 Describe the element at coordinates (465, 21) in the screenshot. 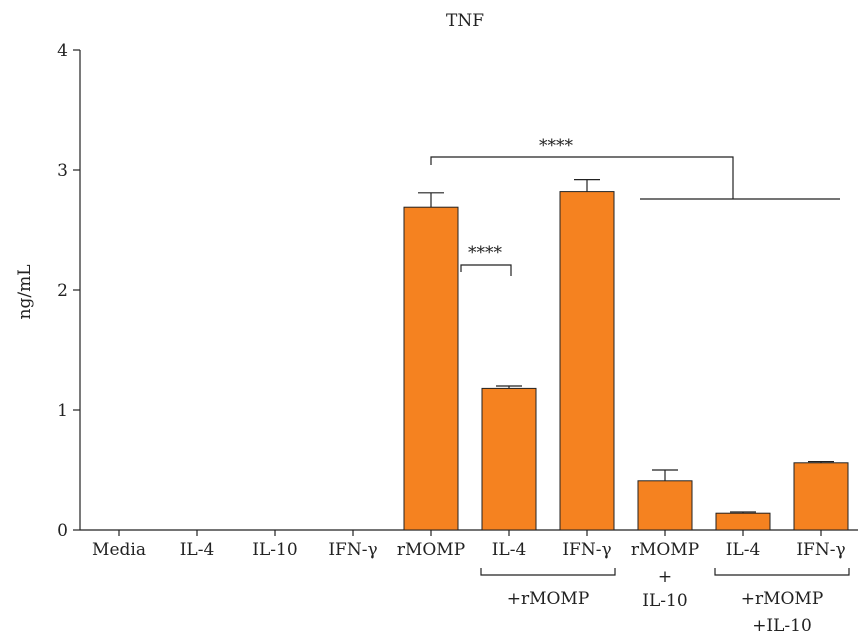

I see `chart-title: TNF` at that location.